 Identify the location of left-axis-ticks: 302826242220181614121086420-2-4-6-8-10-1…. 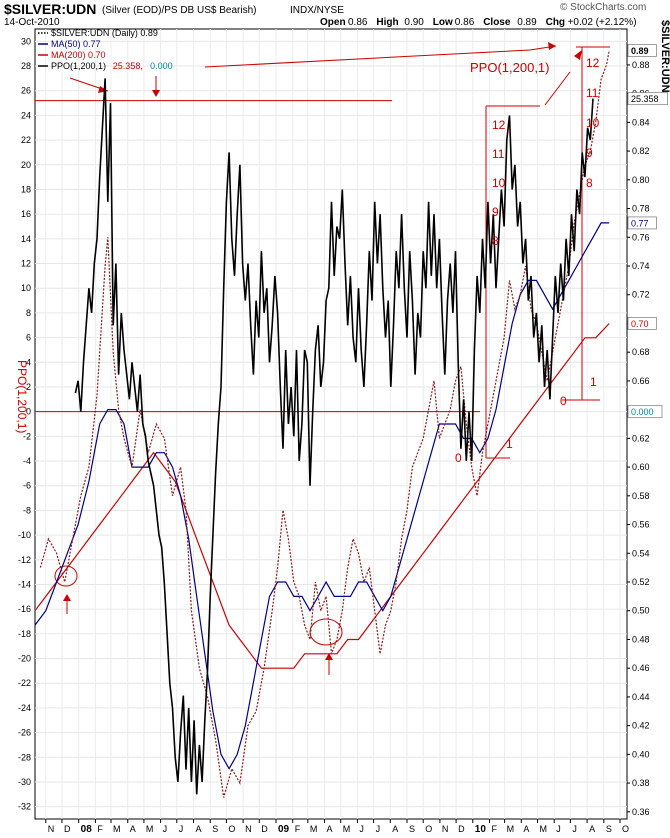
(24, 423).